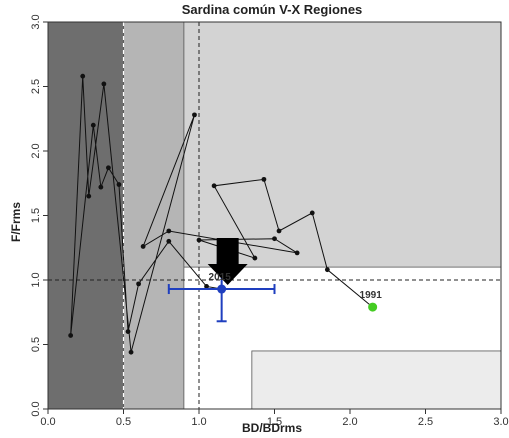  Describe the element at coordinates (274, 422) in the screenshot. I see `x-tick-label: 1.5` at that location.